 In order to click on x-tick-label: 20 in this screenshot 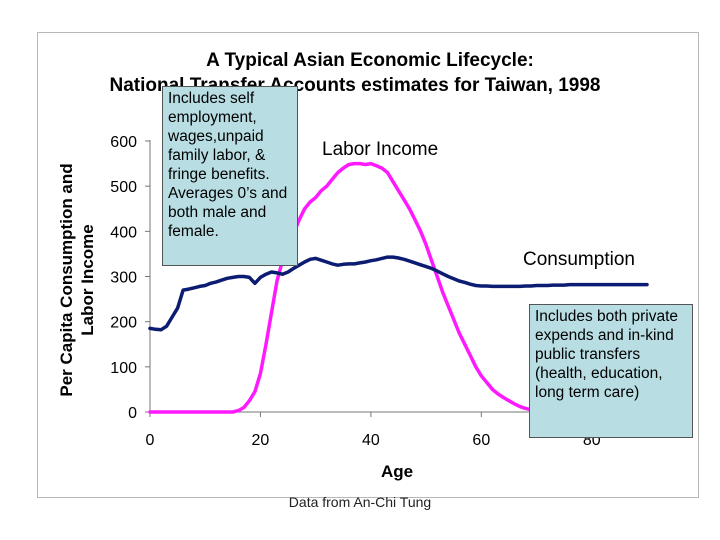, I will do `click(261, 440)`.